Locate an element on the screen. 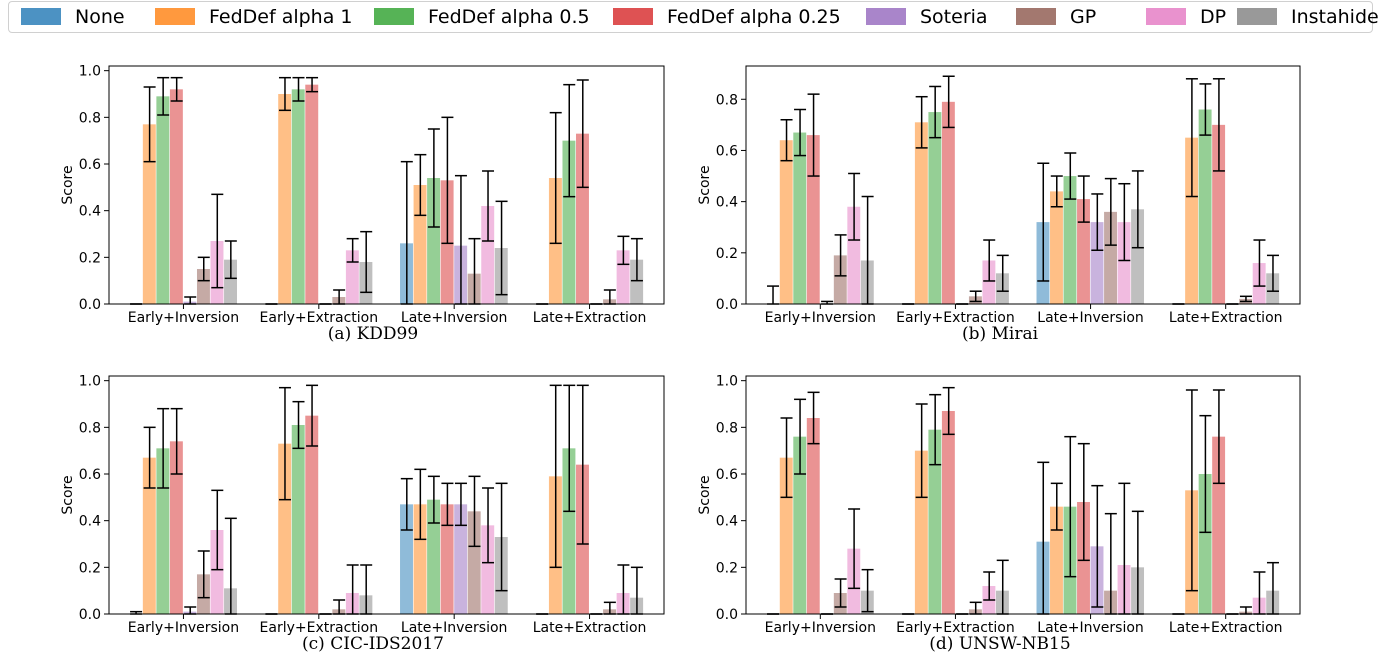 This screenshot has height=660, width=1382. legend-label: None is located at coordinates (100, 17).